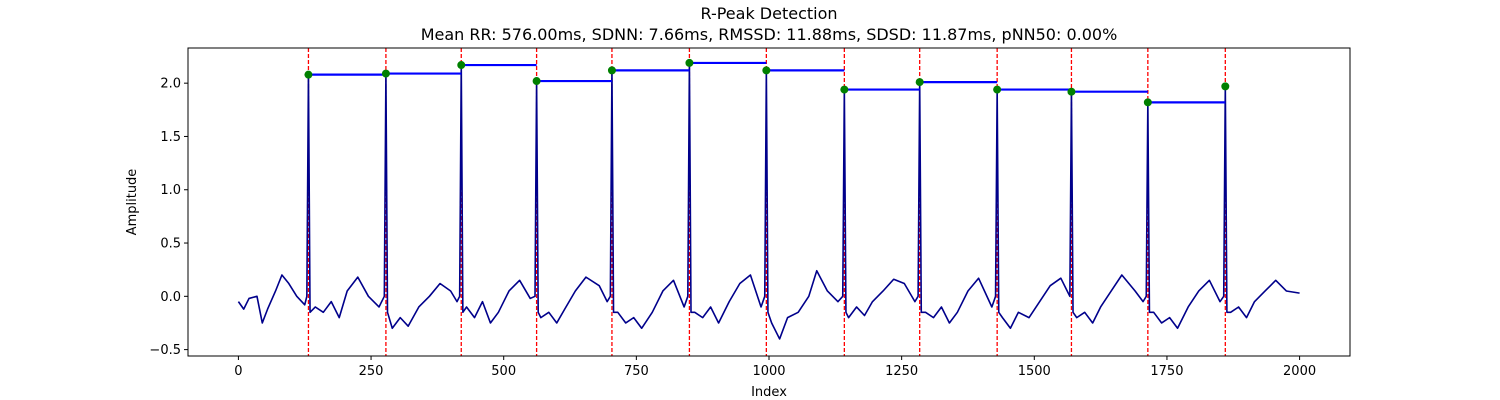  What do you see at coordinates (901, 371) in the screenshot?
I see `x-tick-label: 1250` at bounding box center [901, 371].